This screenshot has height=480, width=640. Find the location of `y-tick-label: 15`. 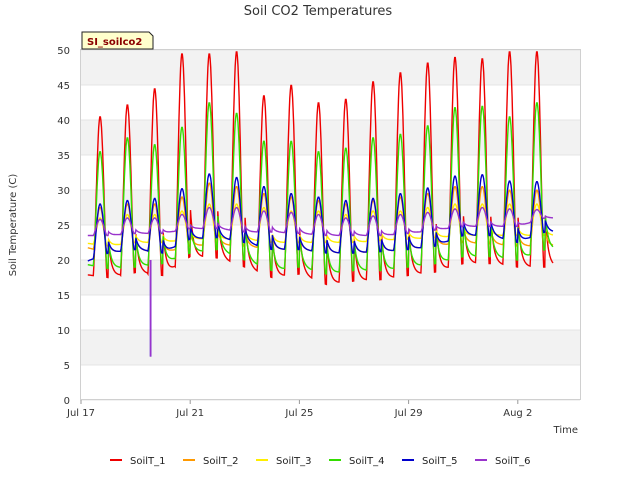

y-tick-label: 15 is located at coordinates (63, 296).